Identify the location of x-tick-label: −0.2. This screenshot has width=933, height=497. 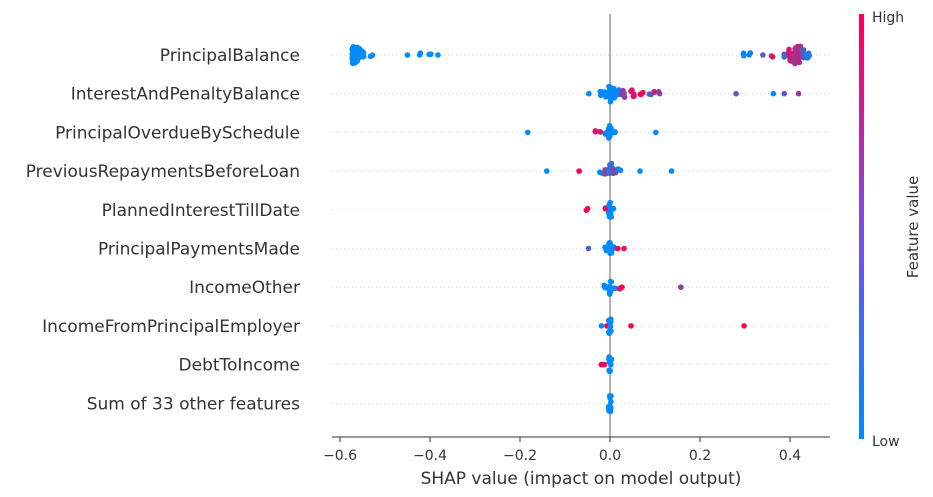
(520, 456).